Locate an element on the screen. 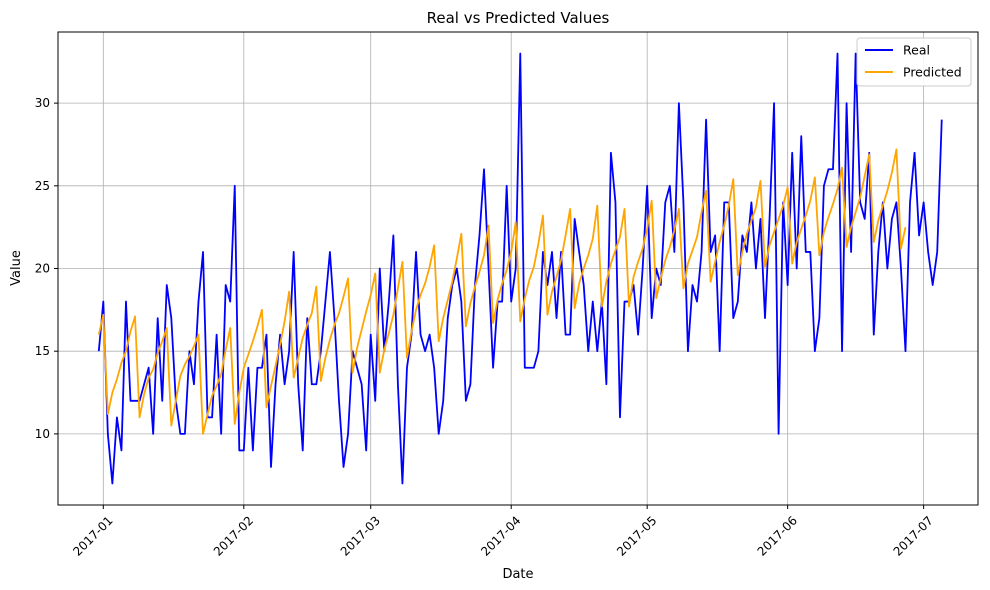 The height and width of the screenshot is (590, 990). y-tick-label: 25 is located at coordinates (42, 186).